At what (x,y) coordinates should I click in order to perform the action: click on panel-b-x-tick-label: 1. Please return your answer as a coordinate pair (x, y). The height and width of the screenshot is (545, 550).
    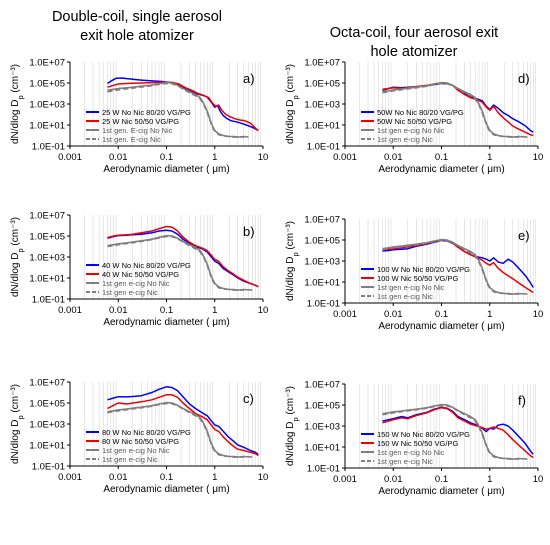
    Looking at the image, I should click on (214, 310).